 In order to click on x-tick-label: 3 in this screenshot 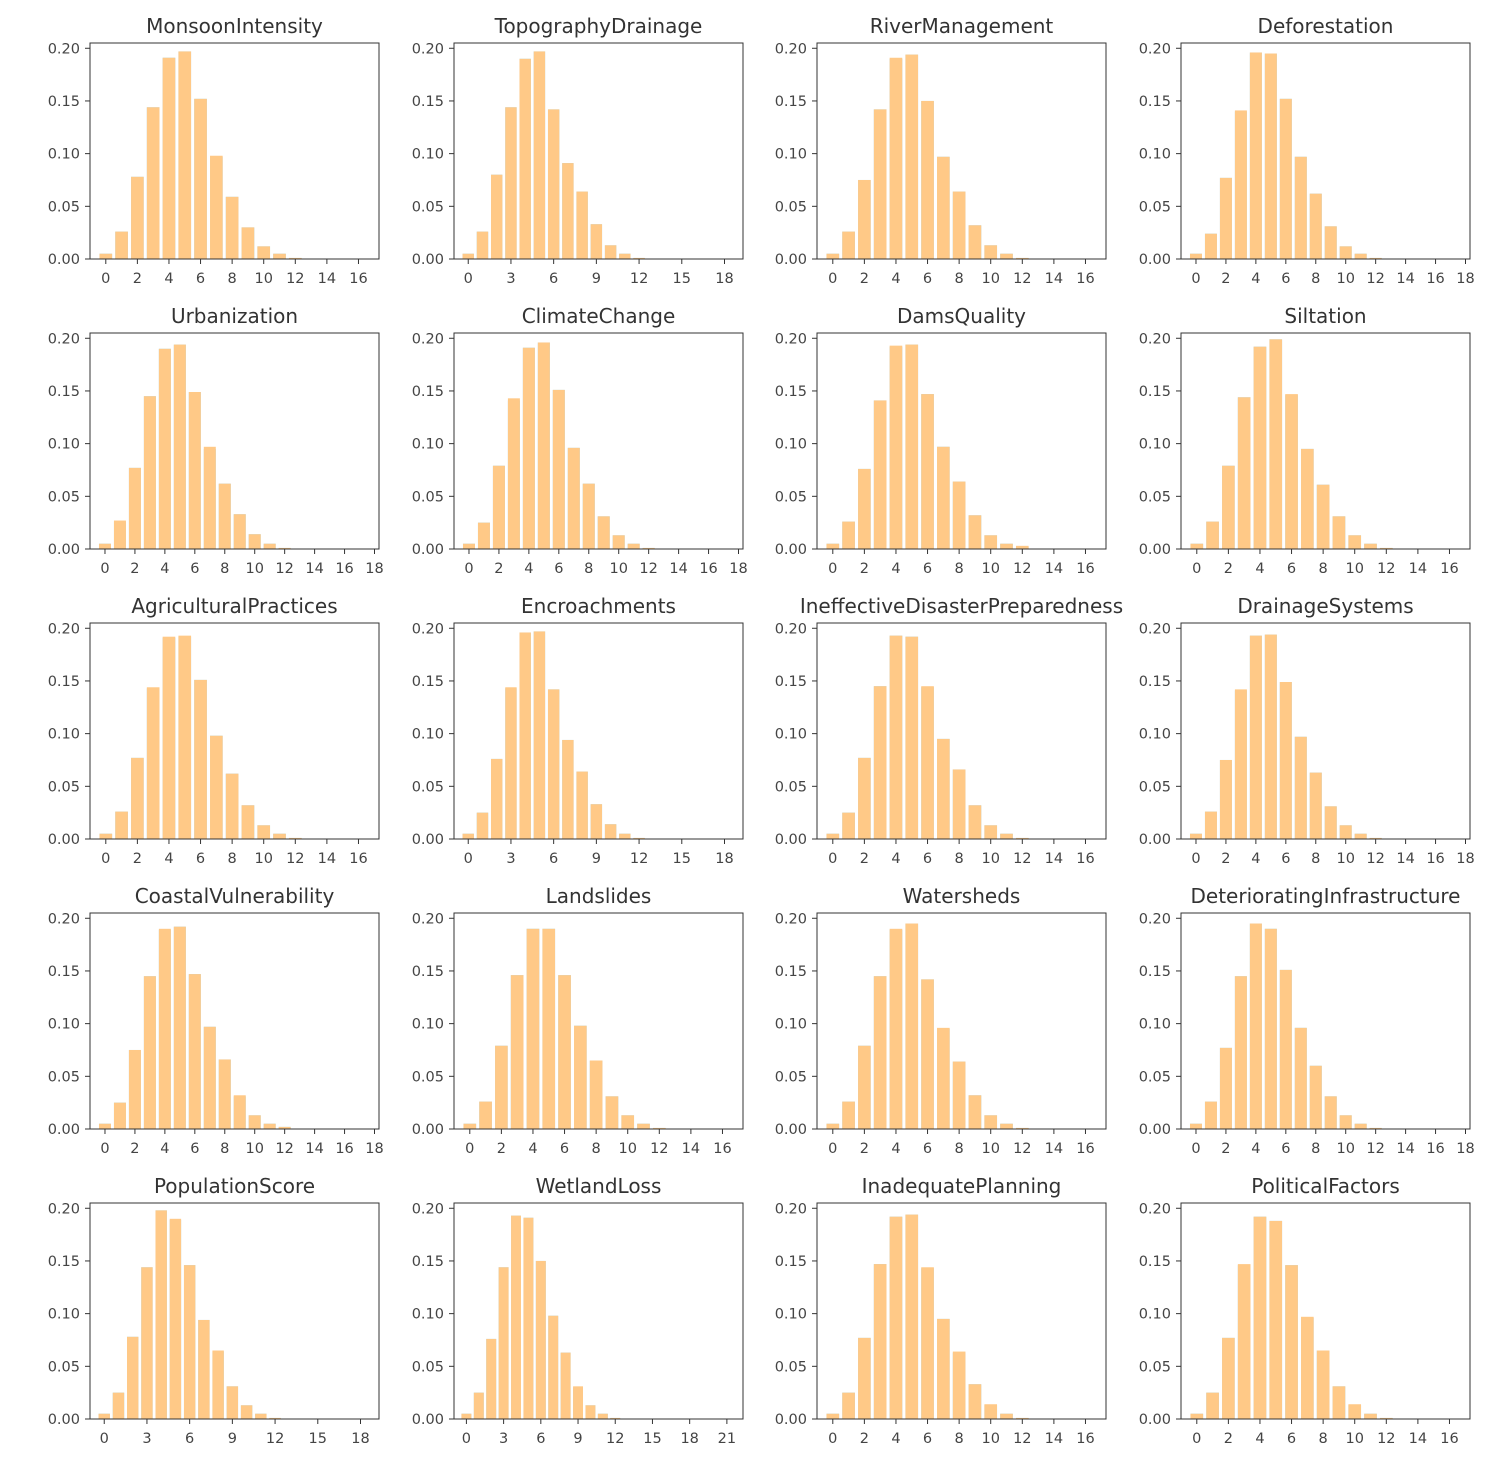, I will do `click(510, 859)`.